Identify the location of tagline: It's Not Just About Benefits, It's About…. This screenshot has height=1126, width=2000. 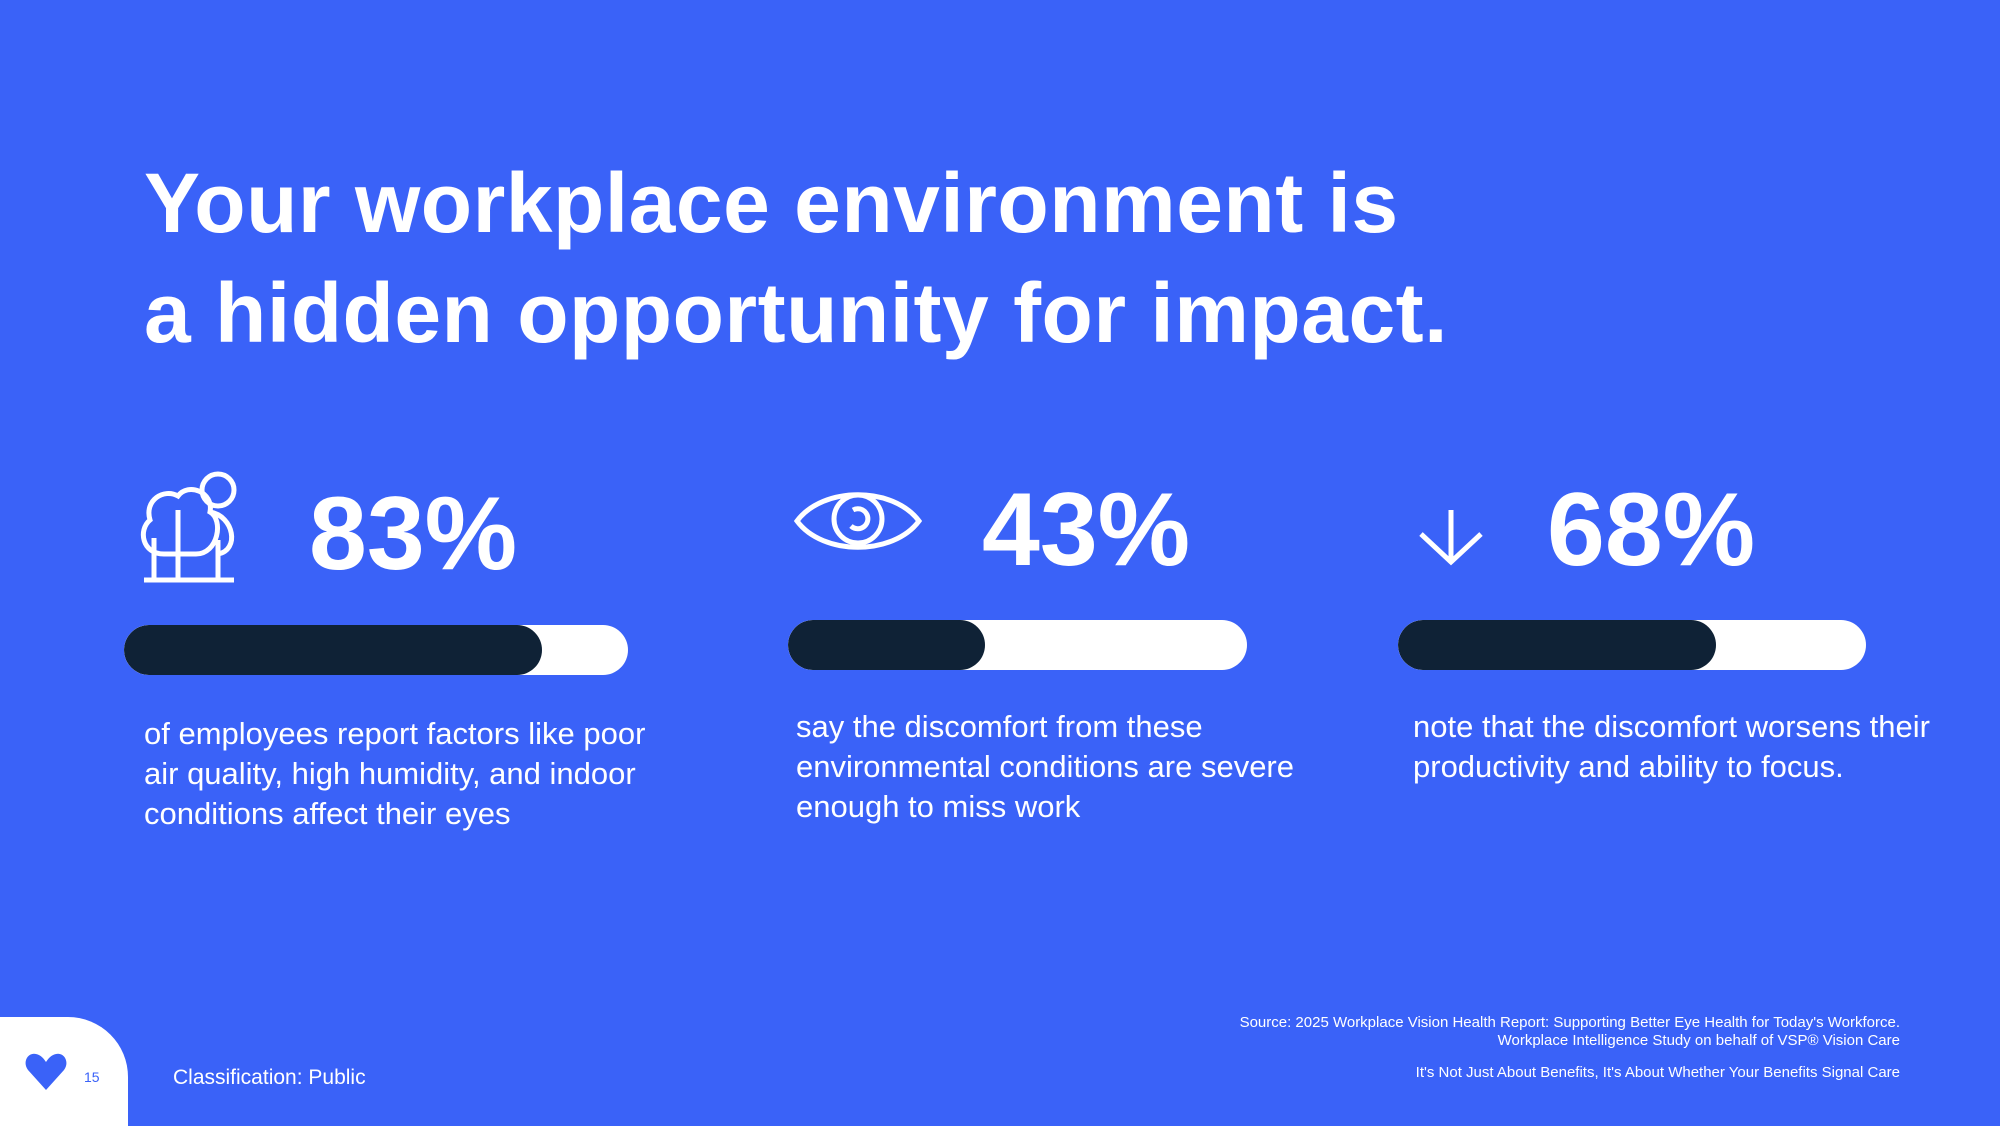
(1657, 1072).